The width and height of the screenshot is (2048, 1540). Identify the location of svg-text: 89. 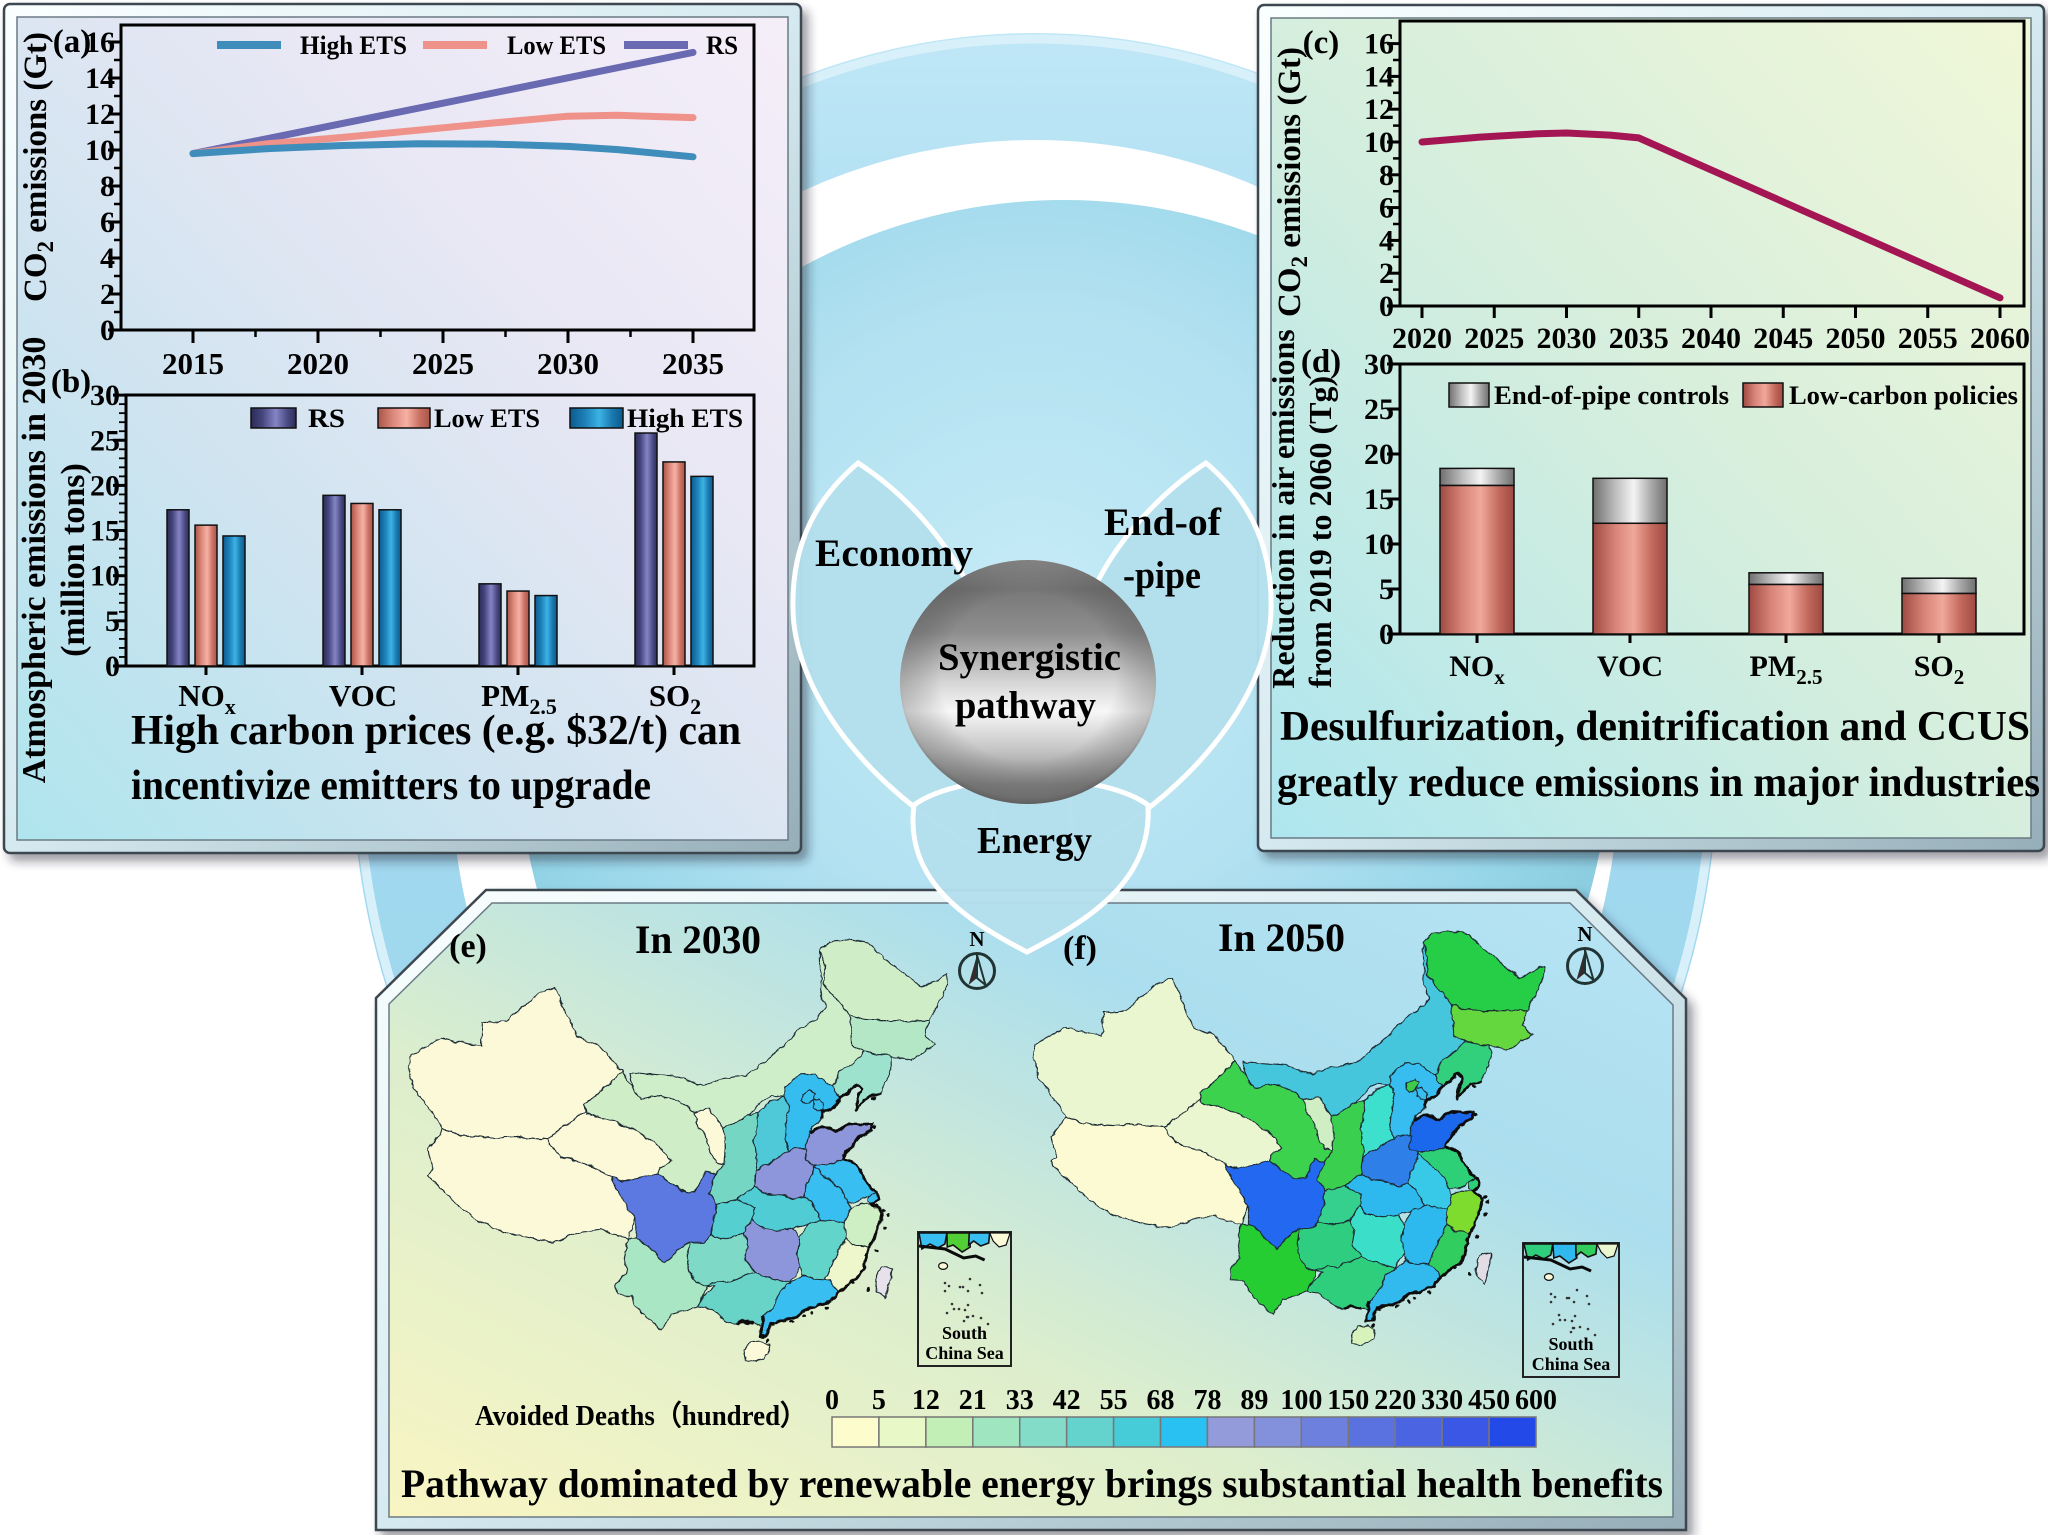
(1254, 1400).